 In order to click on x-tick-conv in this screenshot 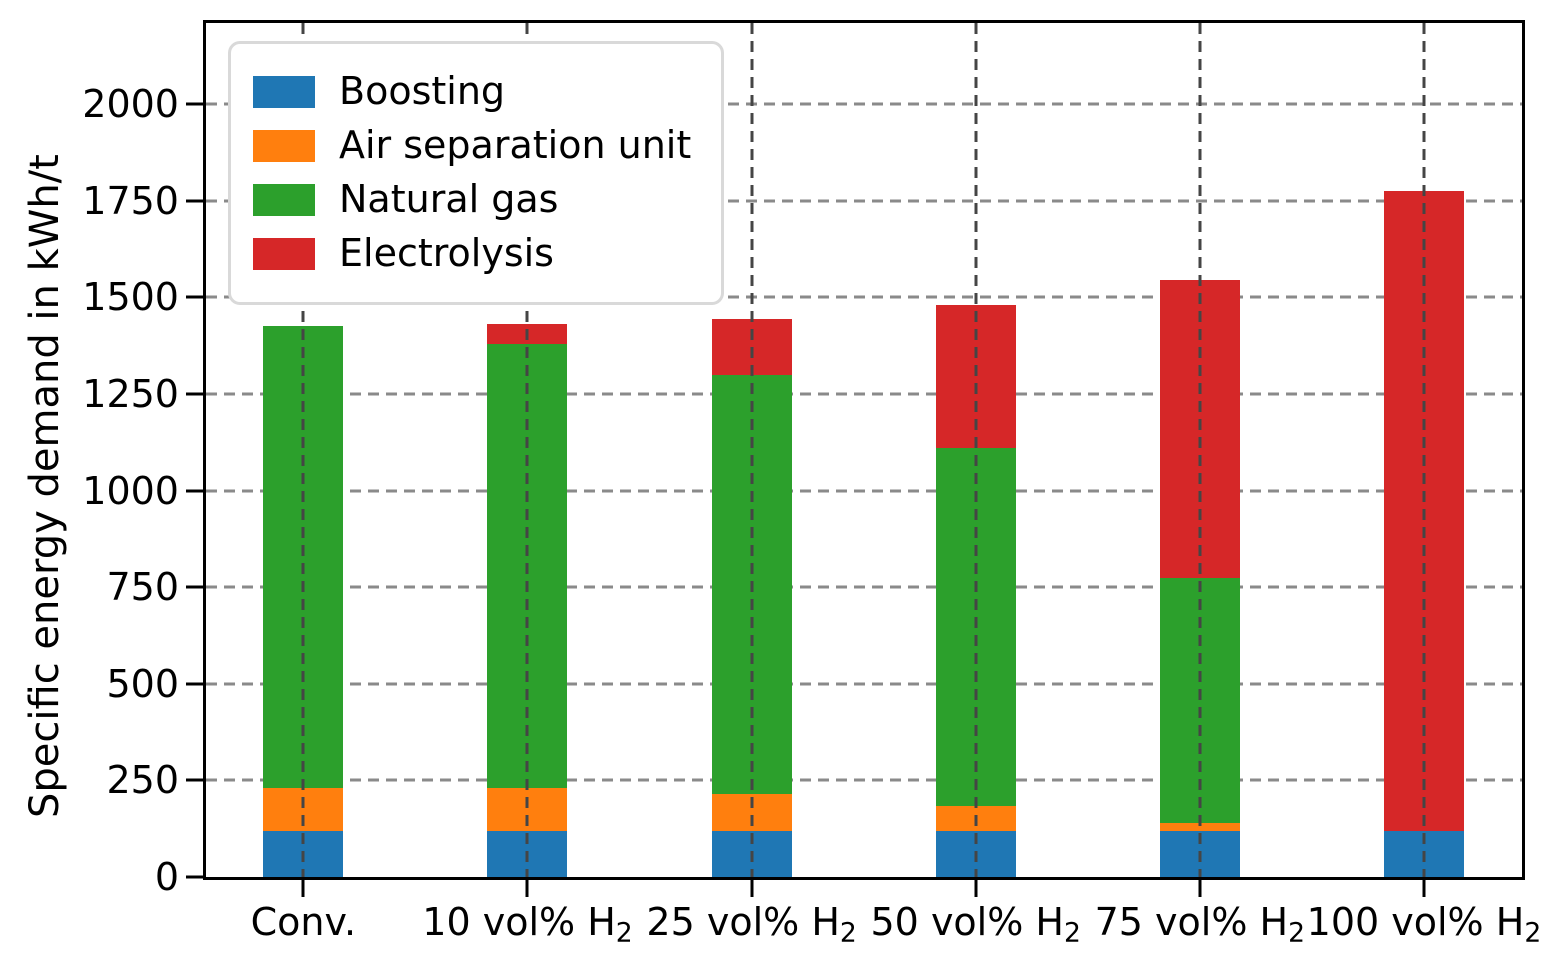, I will do `click(303, 888)`.